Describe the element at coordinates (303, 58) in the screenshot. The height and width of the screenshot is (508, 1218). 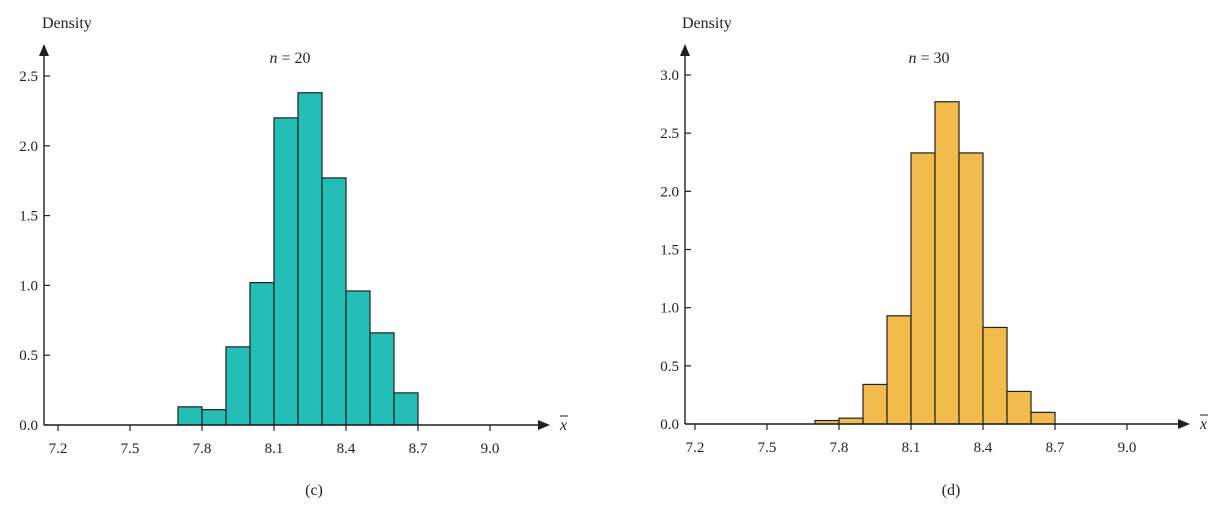
I see `title-value: 20` at that location.